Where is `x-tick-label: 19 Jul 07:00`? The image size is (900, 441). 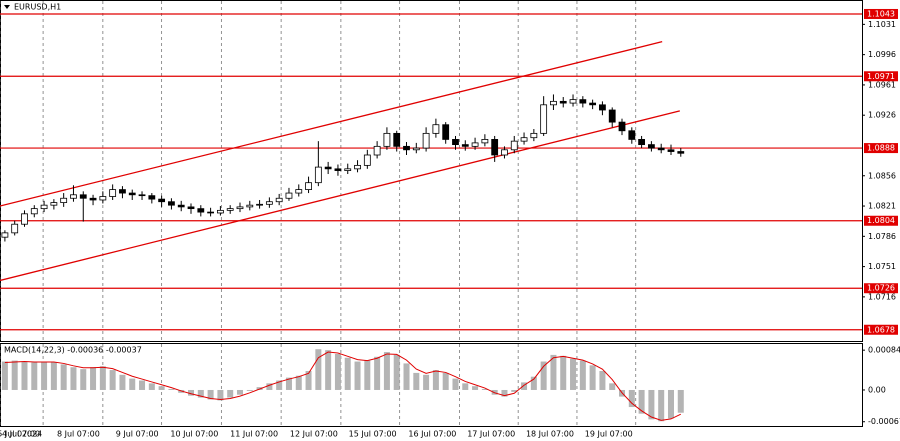 x-tick-label: 19 Jul 07:00 is located at coordinates (609, 434).